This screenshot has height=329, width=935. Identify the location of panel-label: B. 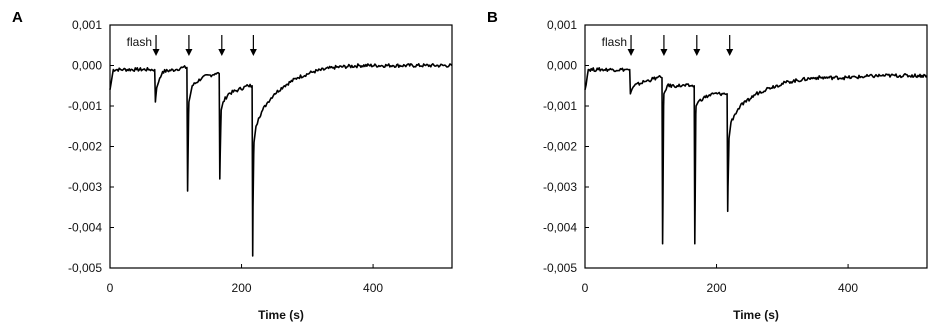
(492, 17).